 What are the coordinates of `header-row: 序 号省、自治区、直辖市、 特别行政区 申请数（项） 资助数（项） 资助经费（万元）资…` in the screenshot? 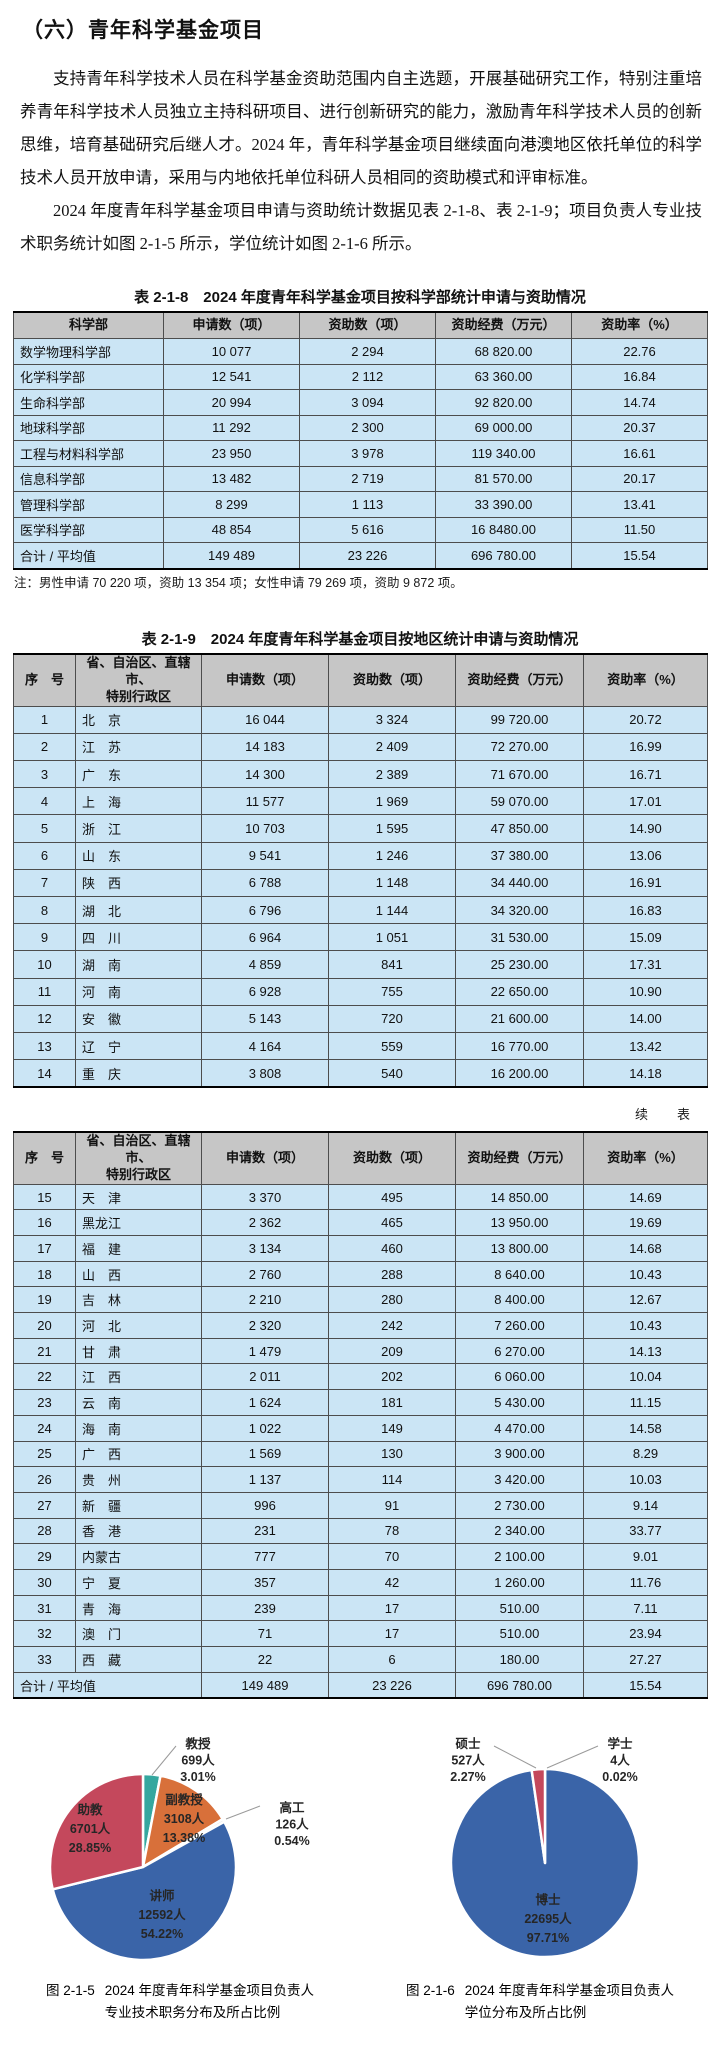 It's located at (360, 680).